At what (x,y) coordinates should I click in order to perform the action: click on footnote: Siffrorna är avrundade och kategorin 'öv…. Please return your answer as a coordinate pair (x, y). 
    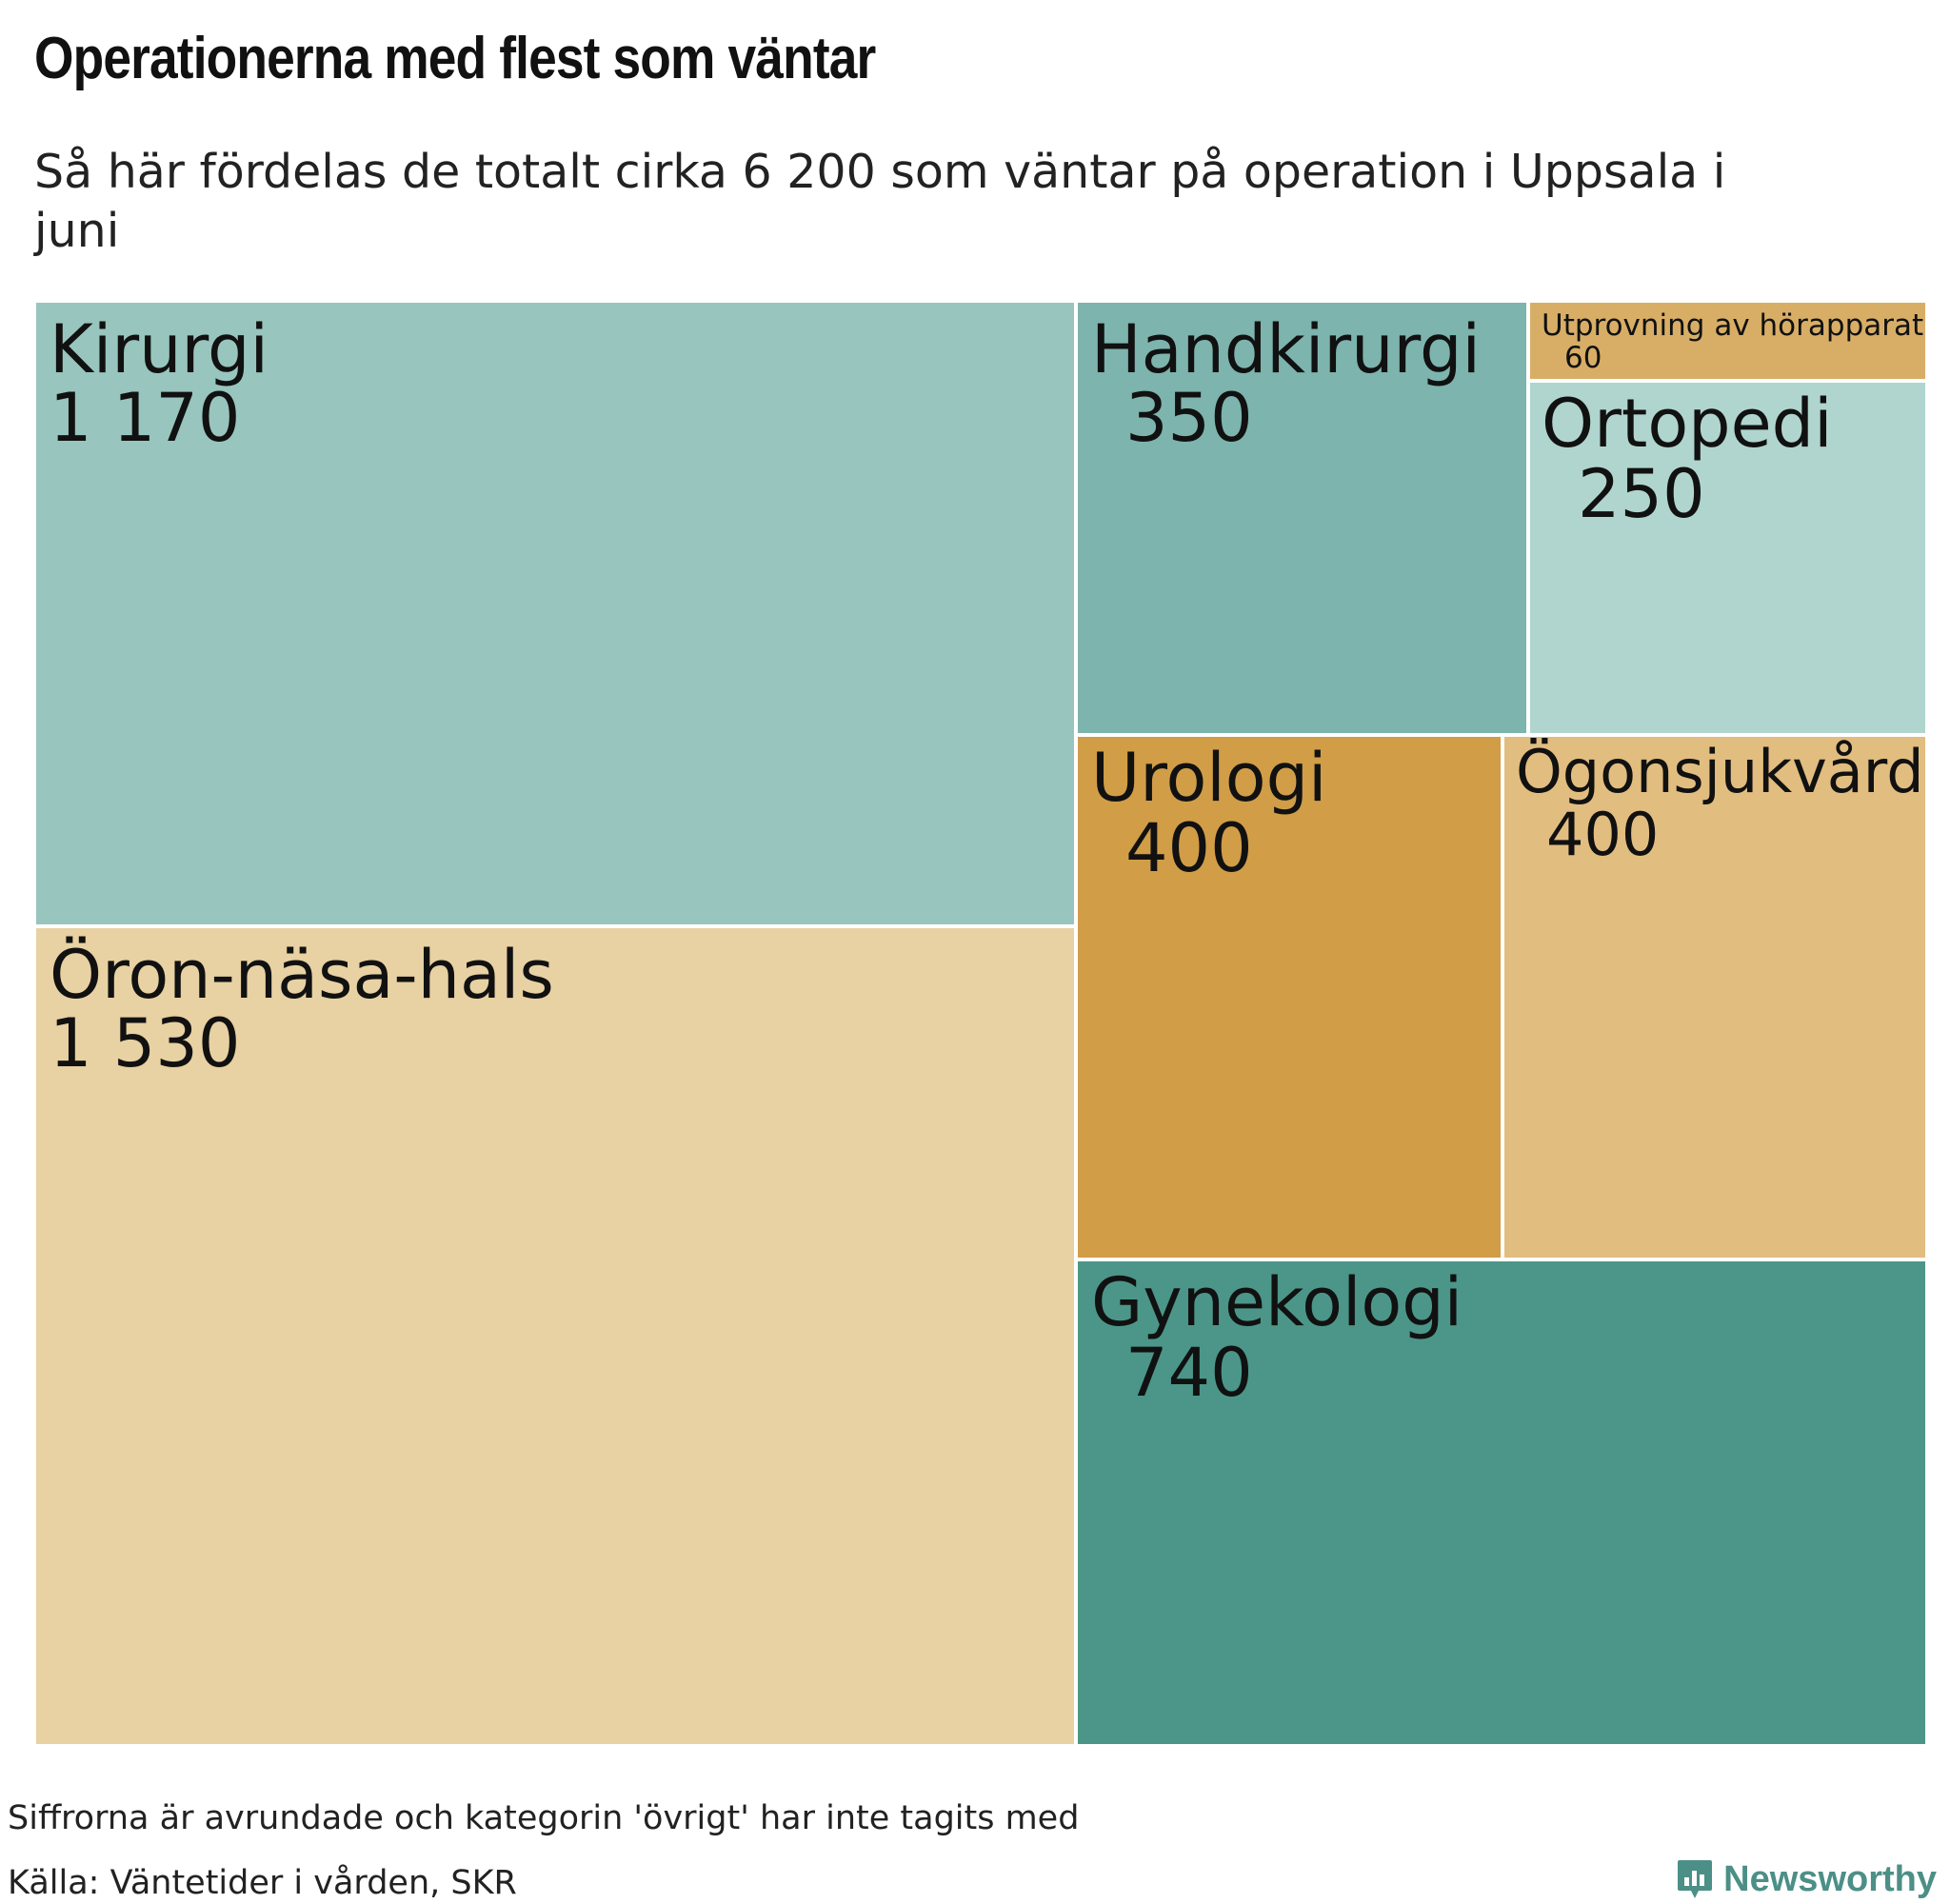
    Looking at the image, I should click on (544, 1818).